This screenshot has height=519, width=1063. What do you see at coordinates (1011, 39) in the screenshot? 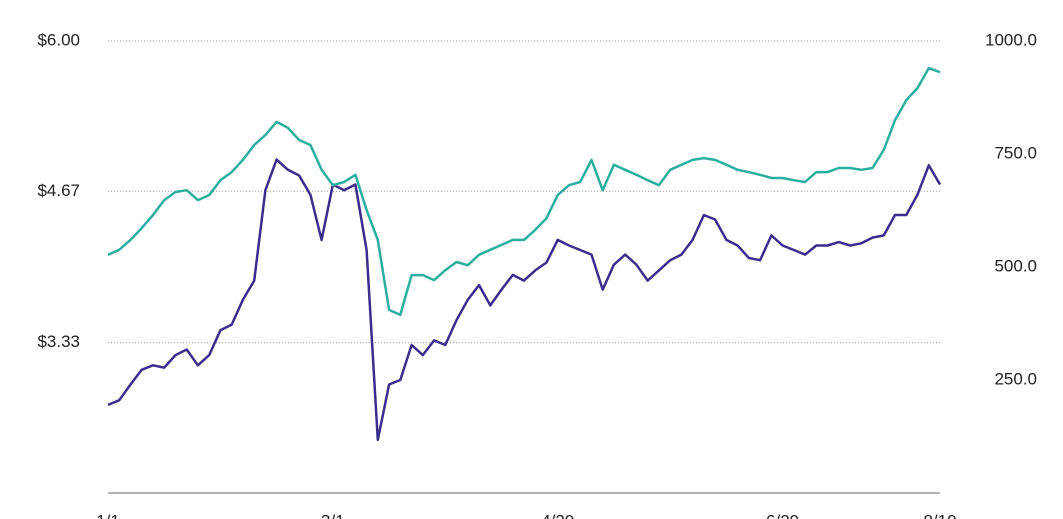
I see `y2-tick-label: 1000.0` at bounding box center [1011, 39].